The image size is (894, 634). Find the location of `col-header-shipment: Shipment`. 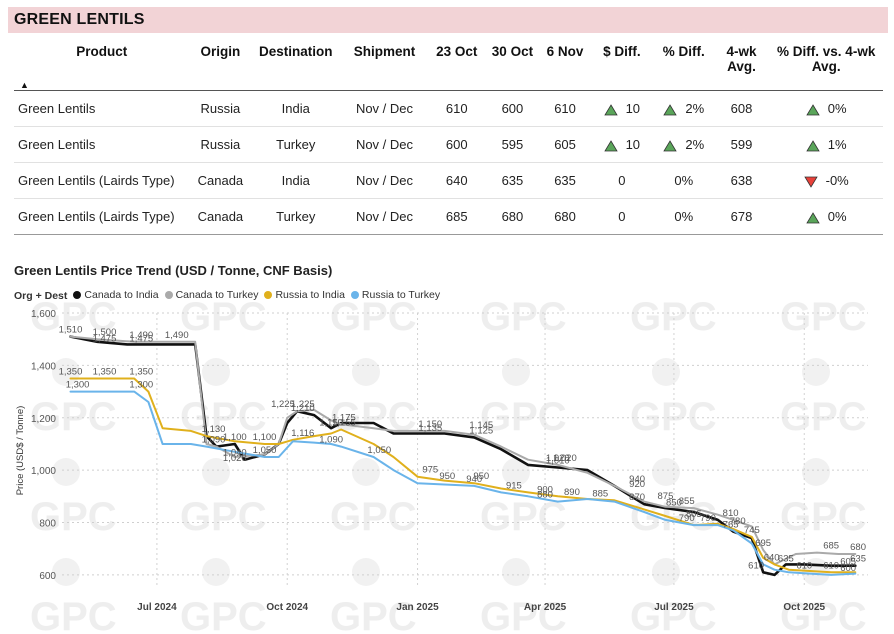

col-header-shipment: Shipment is located at coordinates (384, 65).